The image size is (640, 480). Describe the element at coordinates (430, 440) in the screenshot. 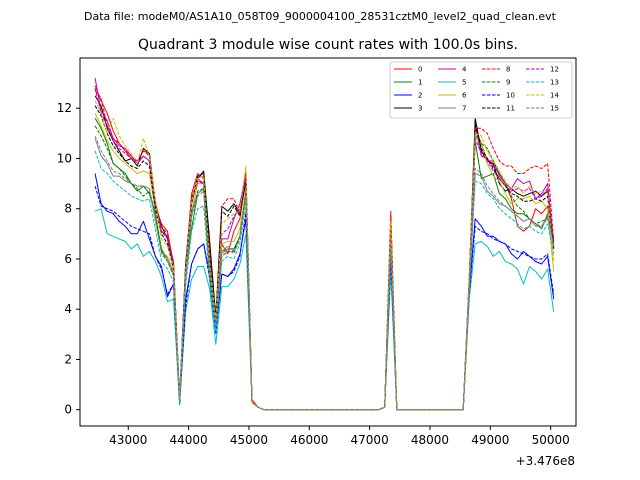

I see `x-tick-label: 48000` at that location.